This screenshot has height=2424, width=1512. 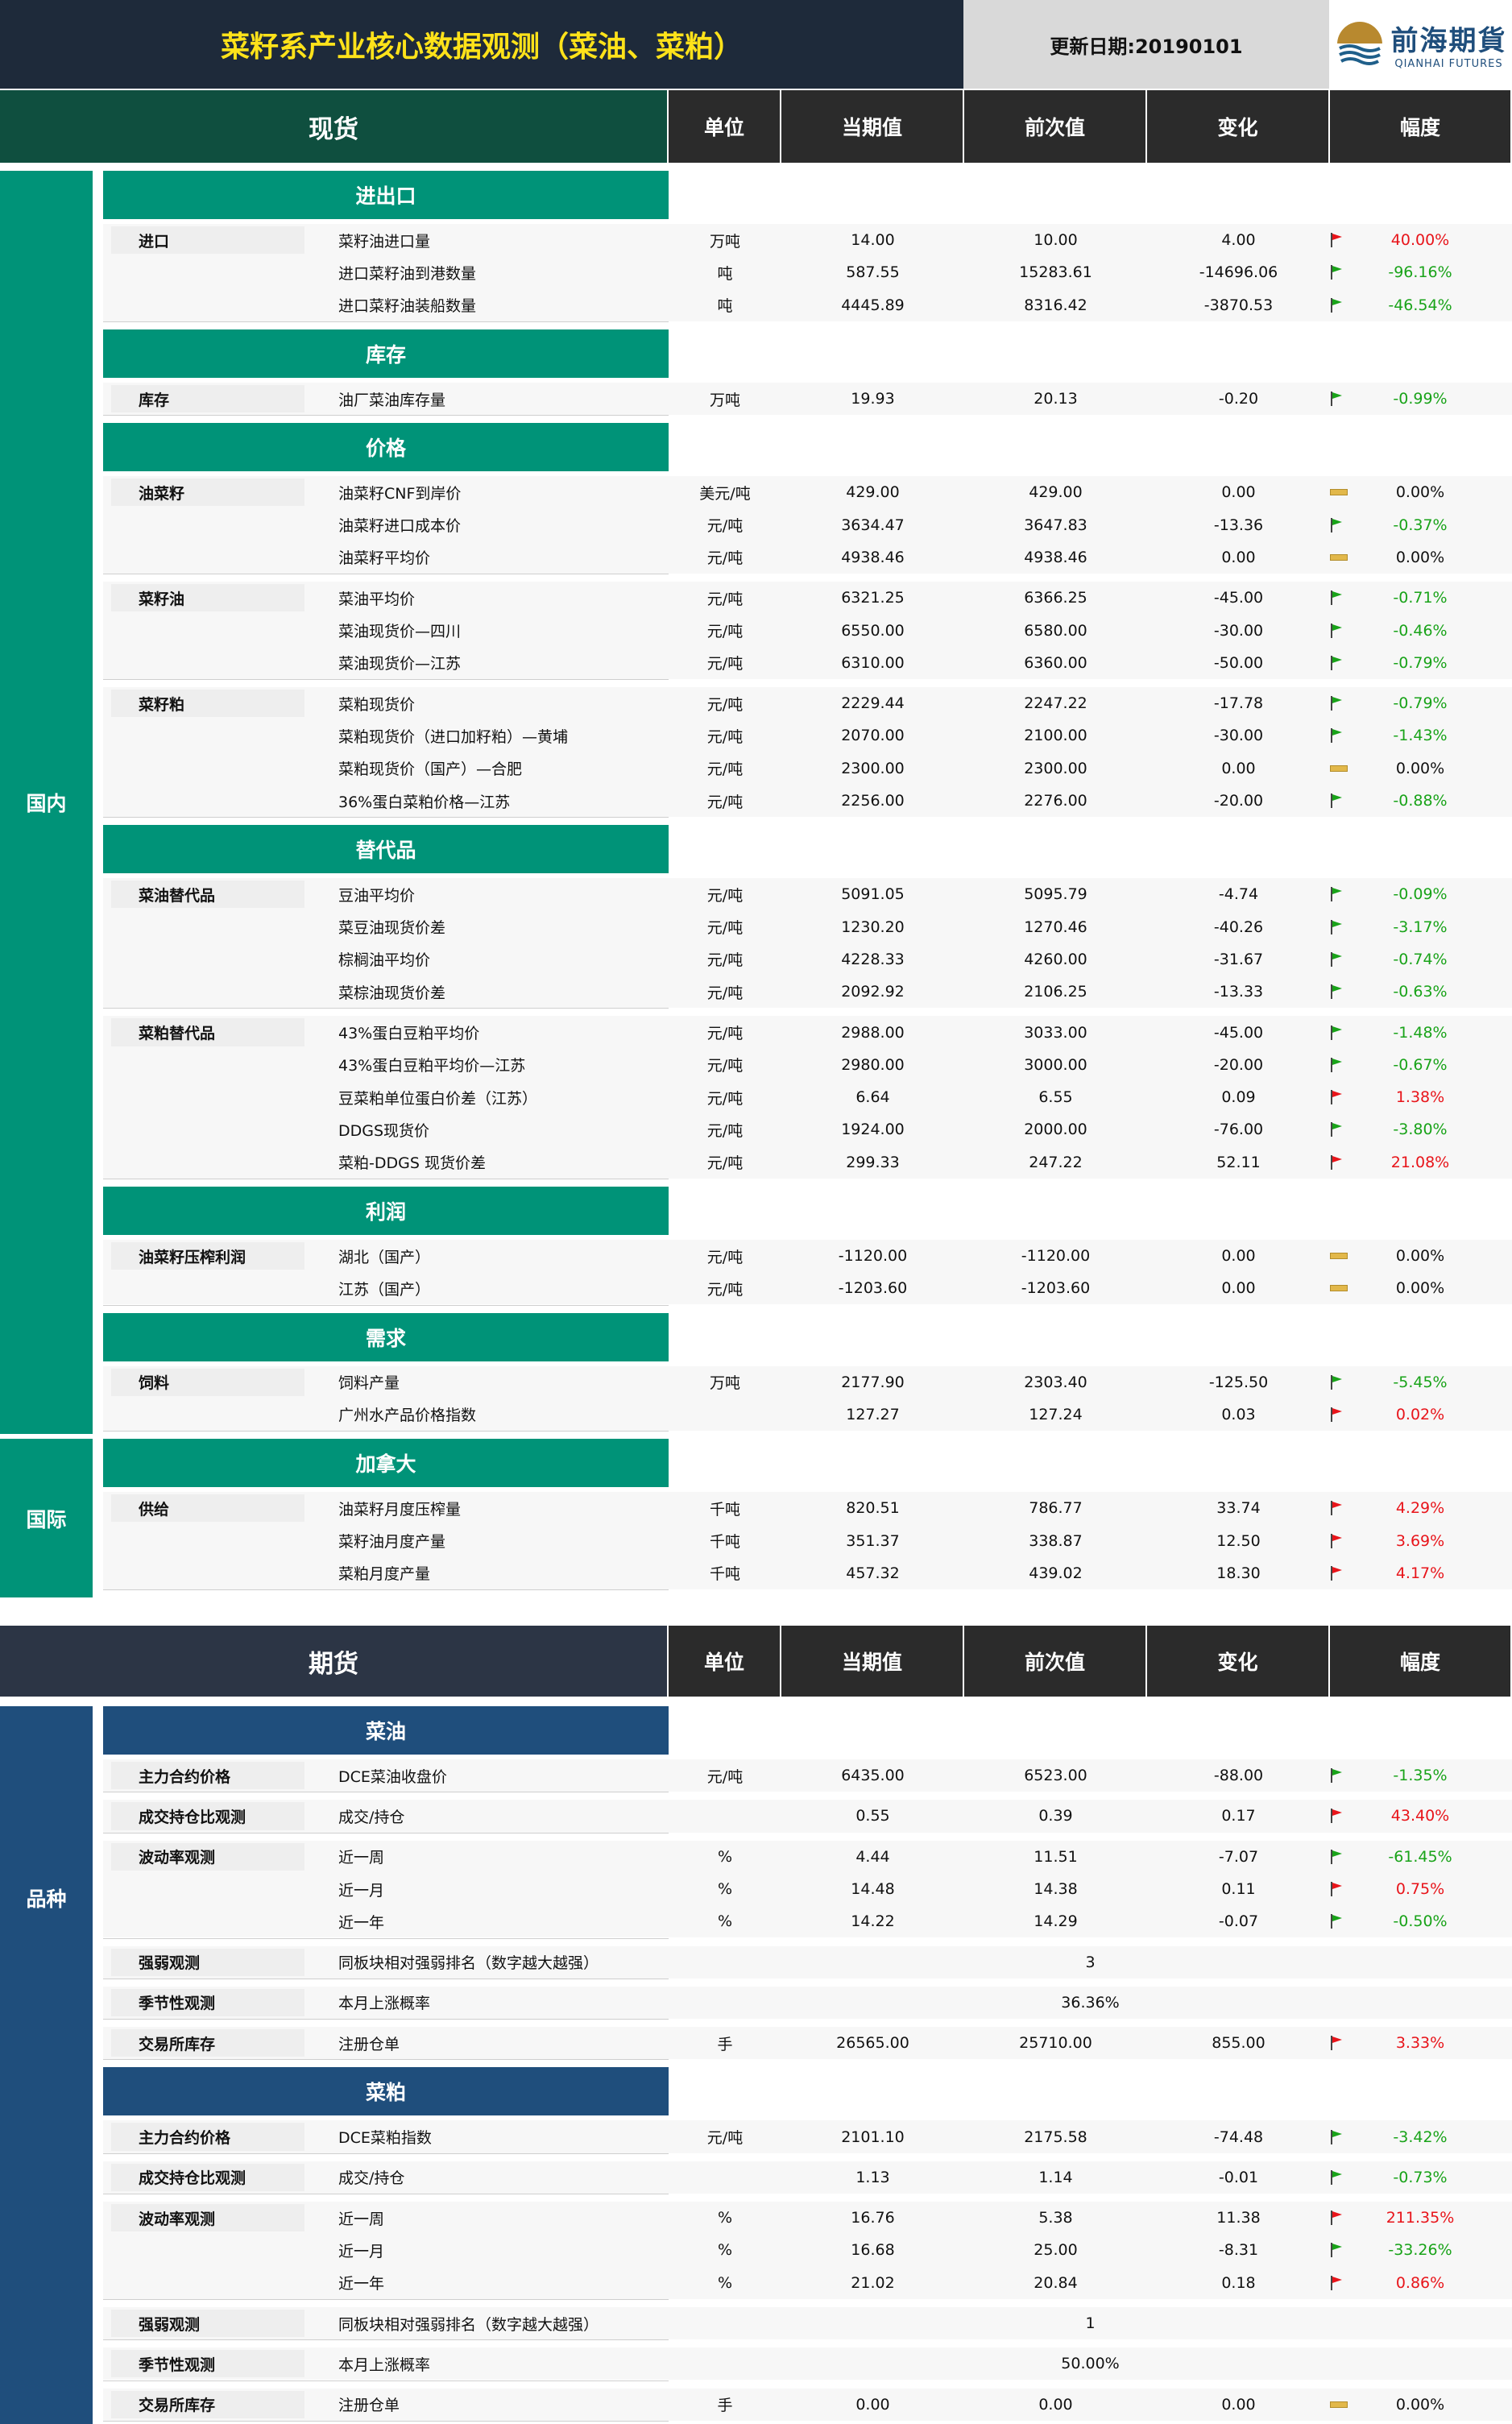 What do you see at coordinates (1056, 1162) in the screenshot?
I see `row-previous-value: 247.22` at bounding box center [1056, 1162].